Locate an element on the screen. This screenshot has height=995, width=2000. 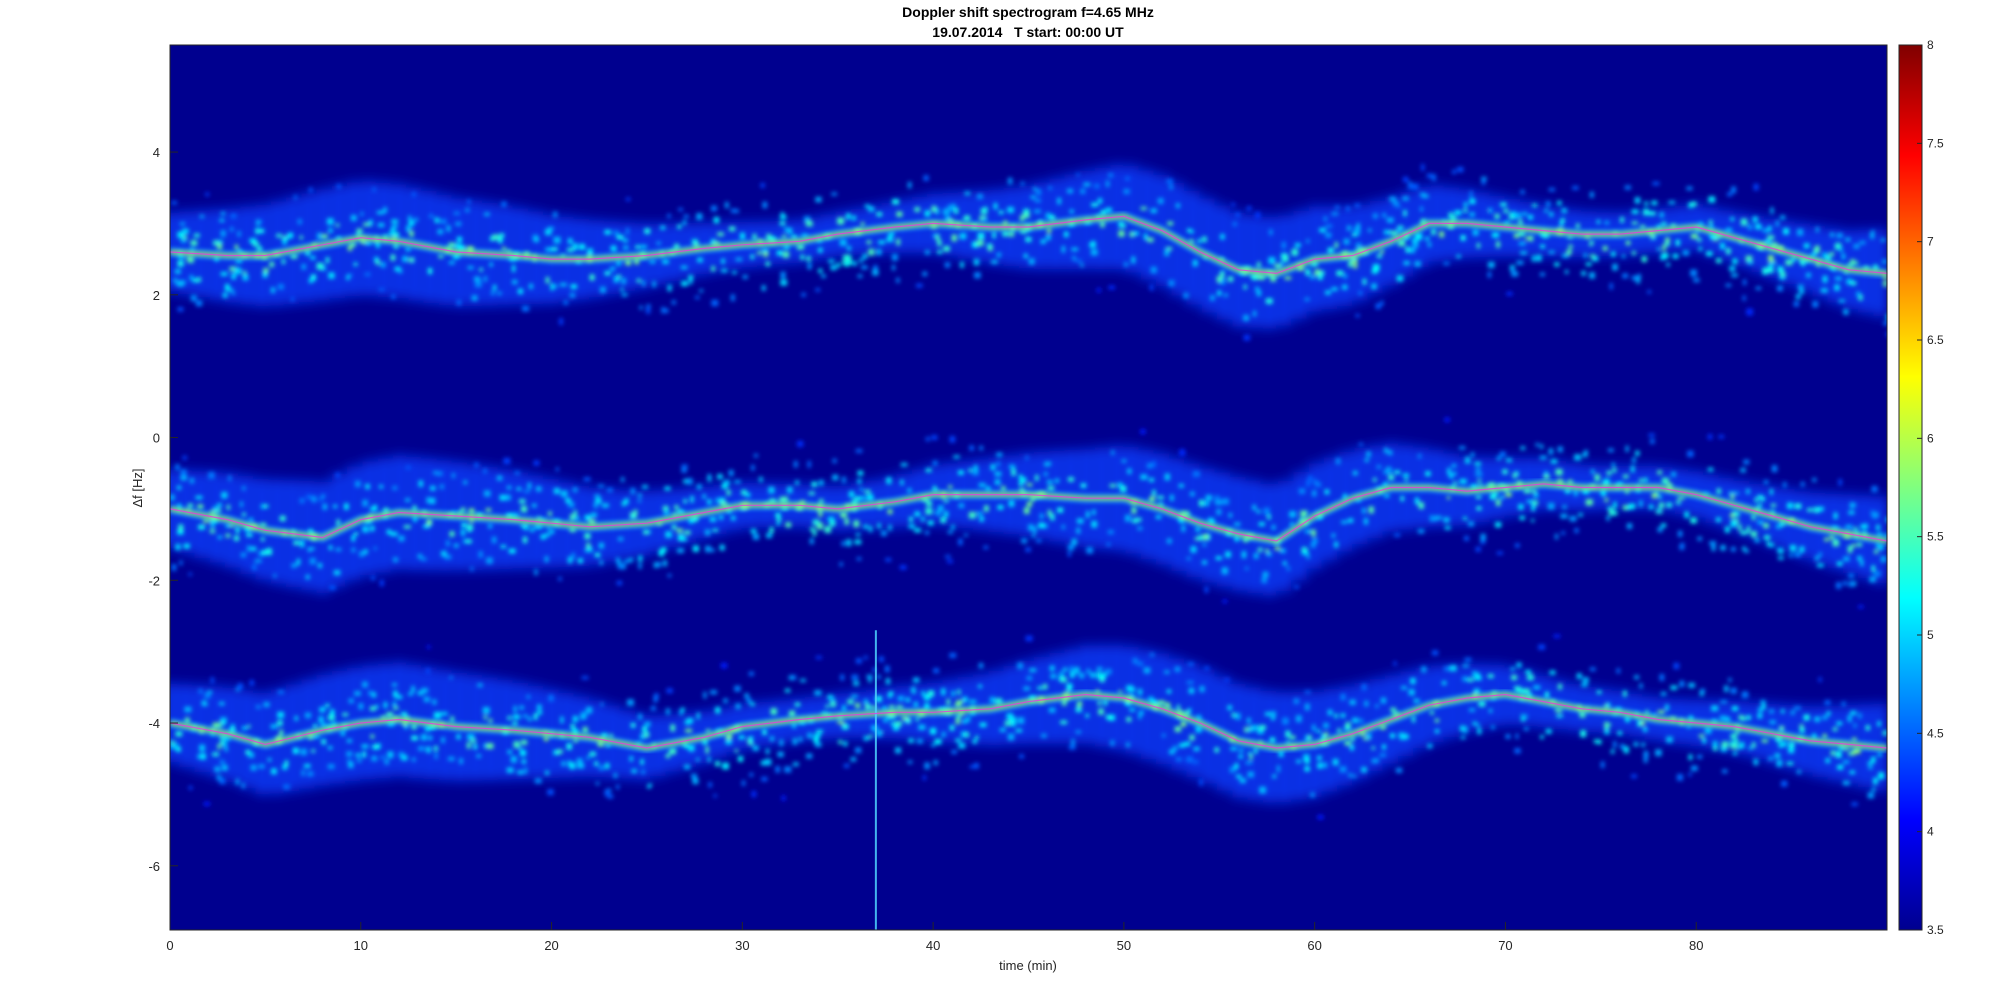
colorbar-tick-label: 5 is located at coordinates (1930, 635).